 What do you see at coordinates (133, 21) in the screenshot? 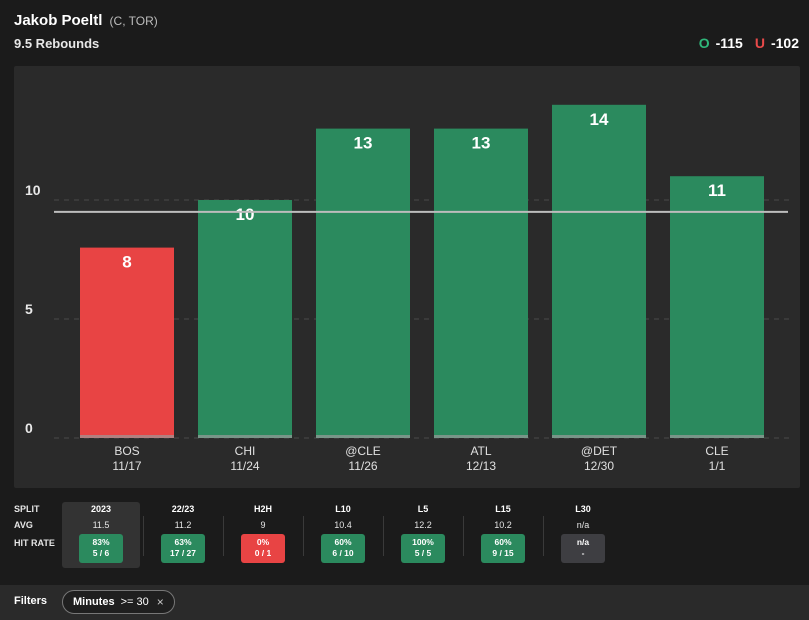
I see `player-meta: (C, TOR)` at bounding box center [133, 21].